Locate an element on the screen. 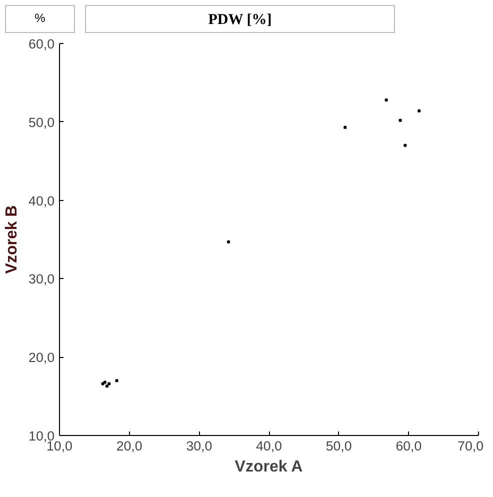 Image resolution: width=493 pixels, height=497 pixels. y-tick-label: 40,0 is located at coordinates (41, 200).